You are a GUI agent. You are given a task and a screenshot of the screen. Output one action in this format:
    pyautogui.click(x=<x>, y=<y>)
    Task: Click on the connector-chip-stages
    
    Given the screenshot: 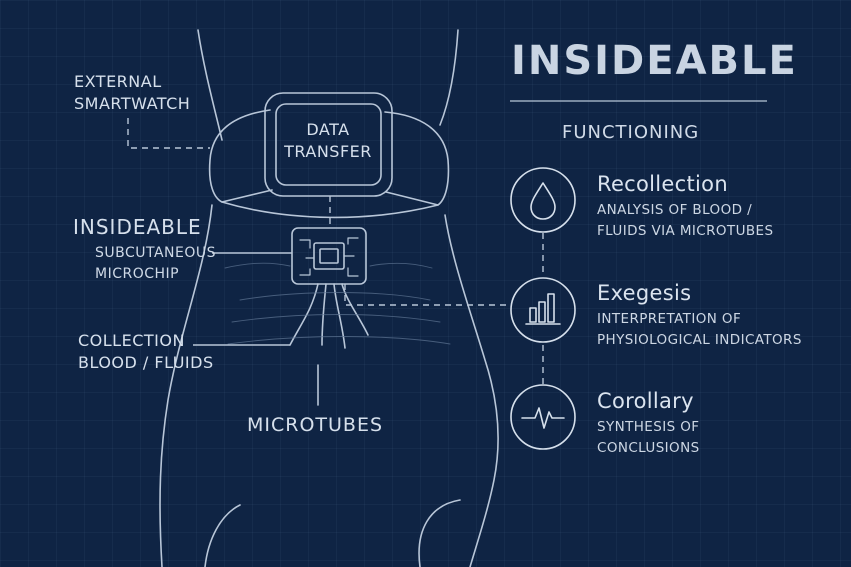 What is the action you would take?
    pyautogui.click(x=427, y=295)
    